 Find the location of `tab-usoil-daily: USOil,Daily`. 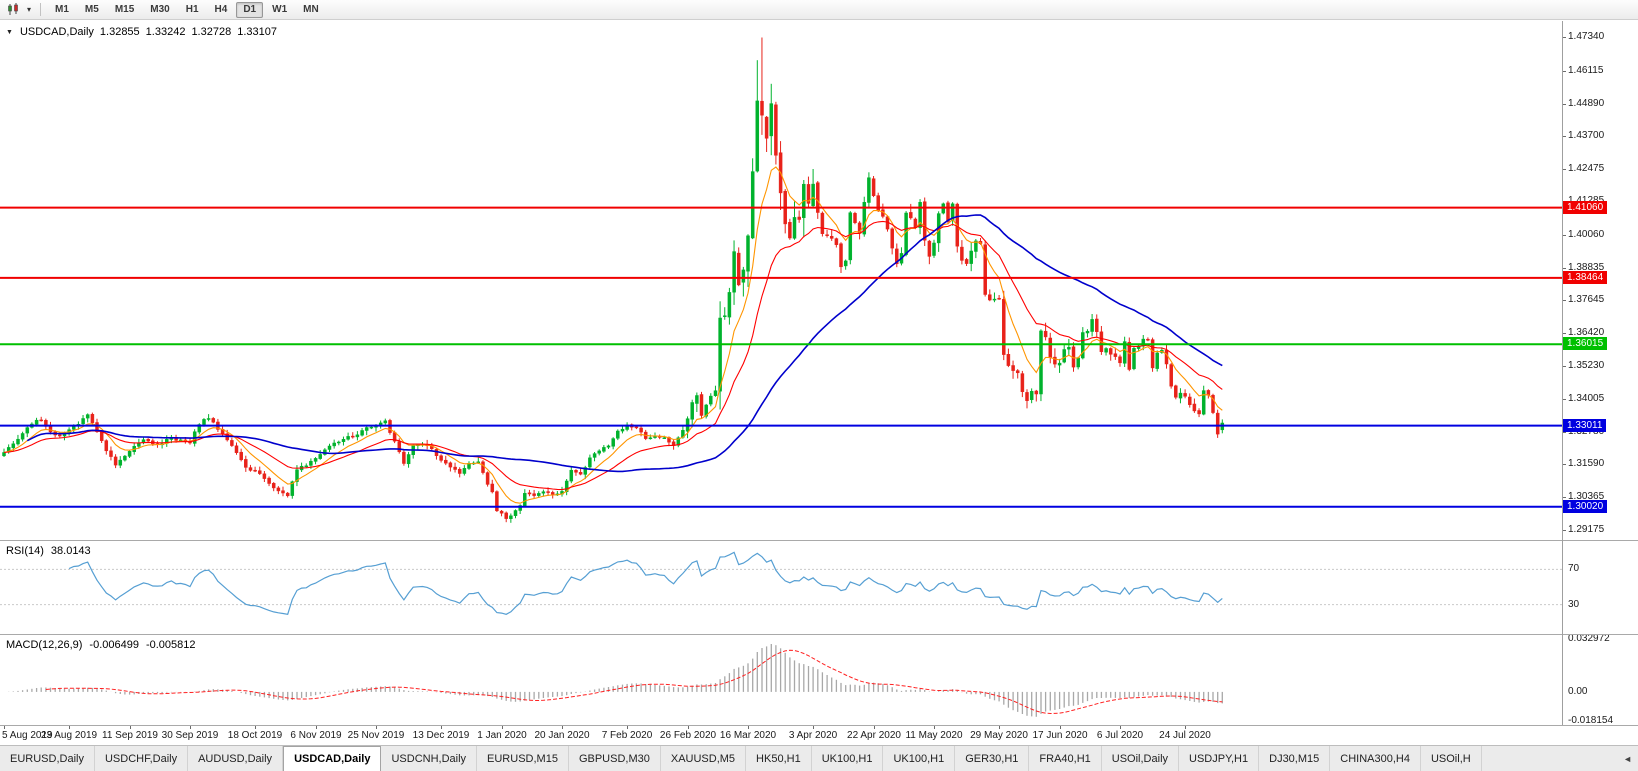

tab-usoil-daily: USOil,Daily is located at coordinates (1141, 758).